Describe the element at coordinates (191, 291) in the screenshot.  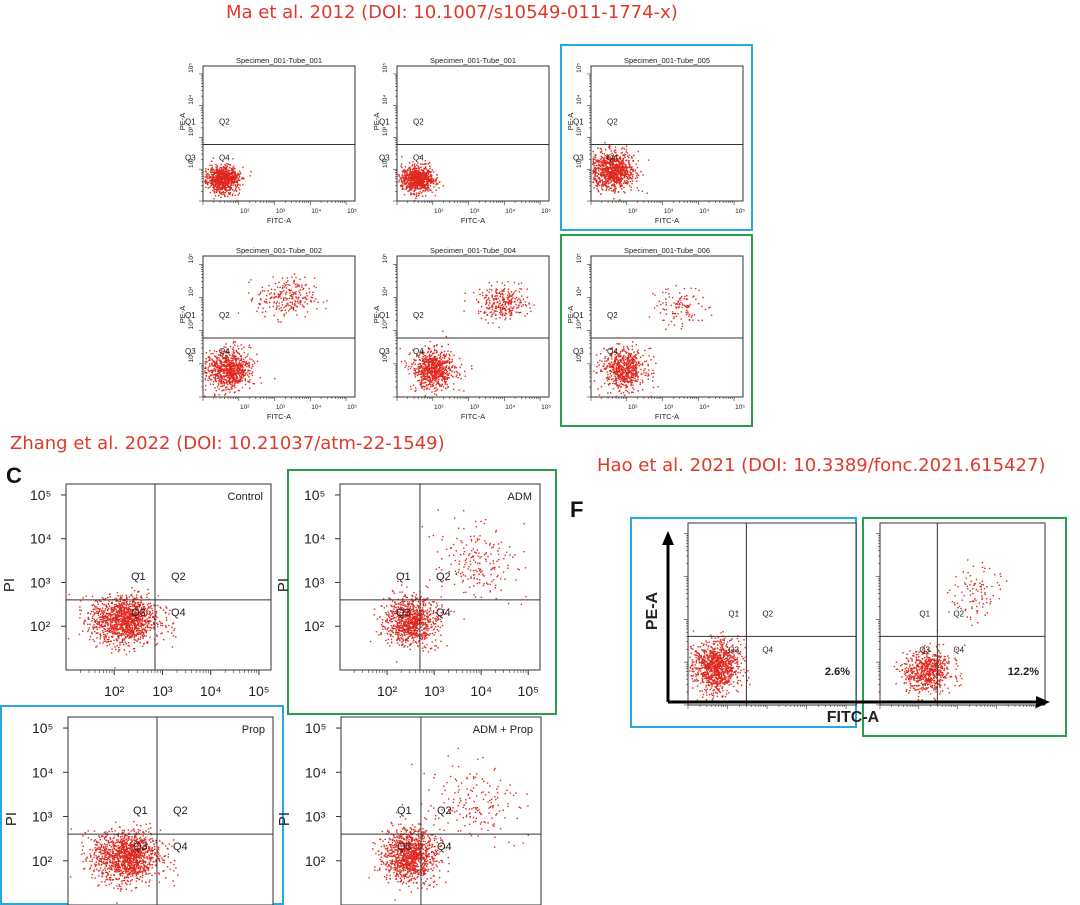
I see `y-tick-label: 10⁴` at that location.